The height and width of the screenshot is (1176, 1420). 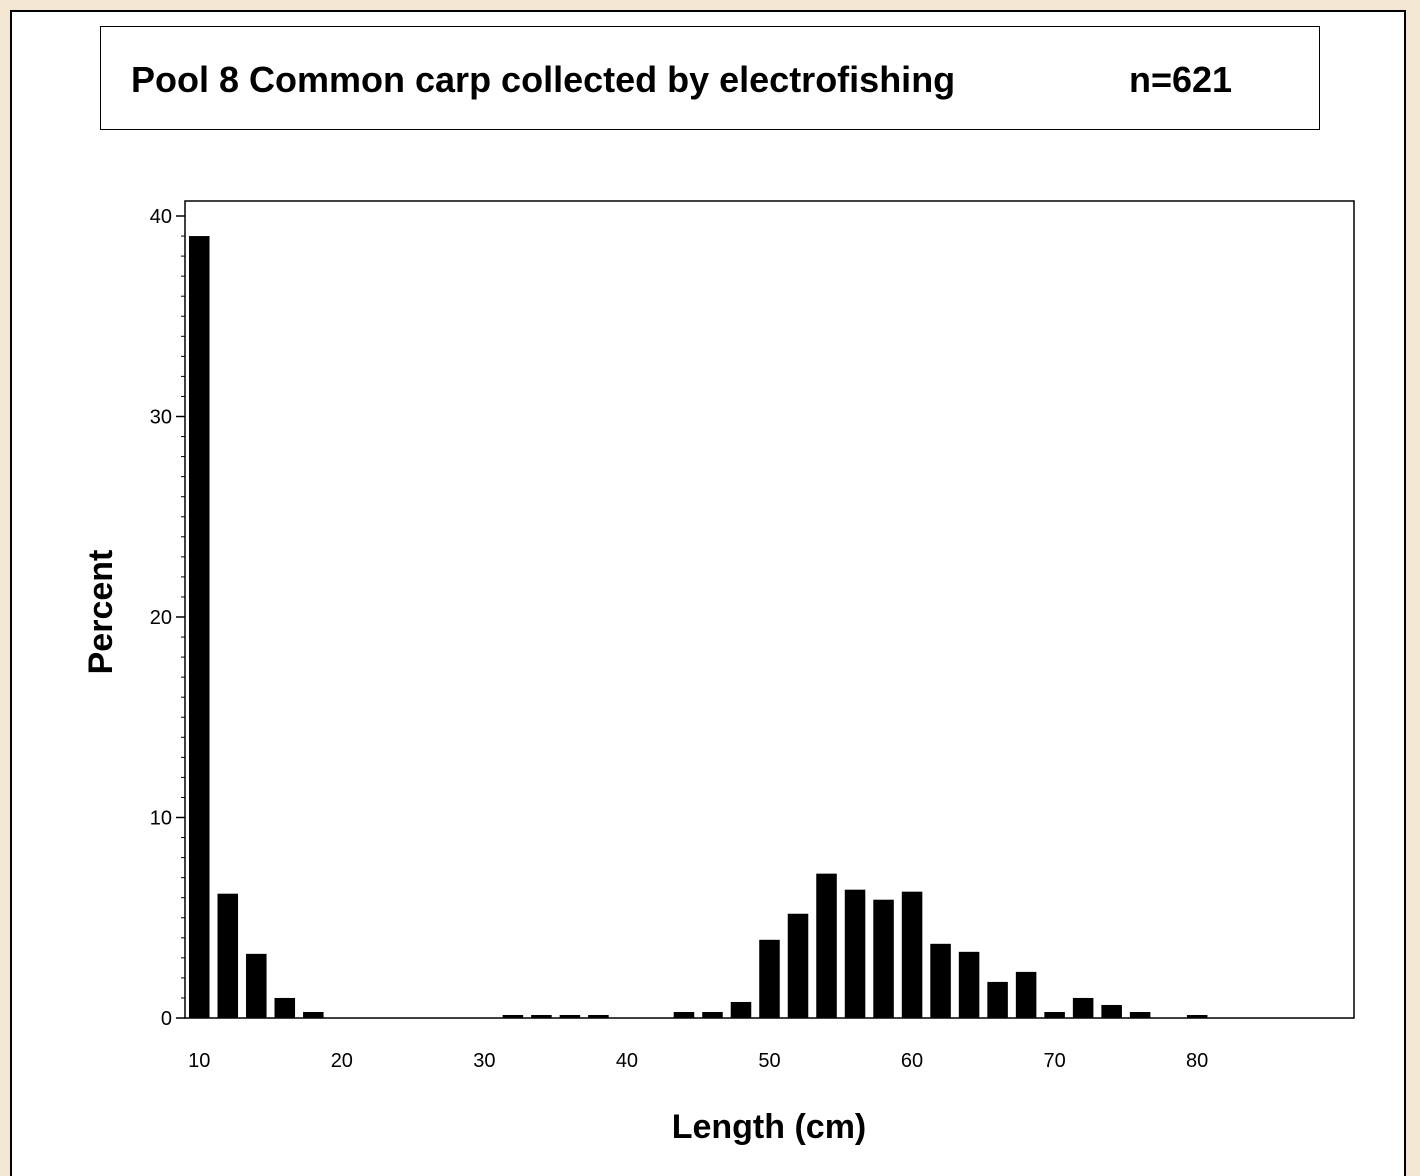 What do you see at coordinates (161, 618) in the screenshot?
I see `y-tick-label: 20` at bounding box center [161, 618].